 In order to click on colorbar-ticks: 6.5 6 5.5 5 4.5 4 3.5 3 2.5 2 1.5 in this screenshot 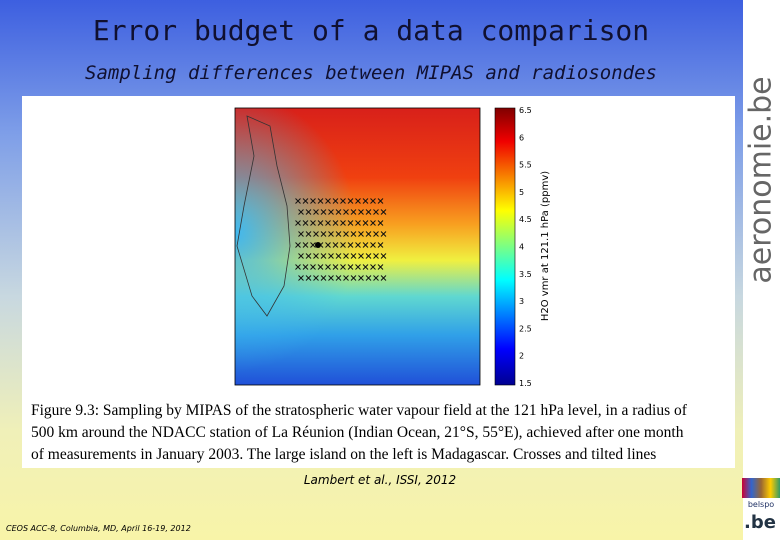, I will do `click(525, 247)`.